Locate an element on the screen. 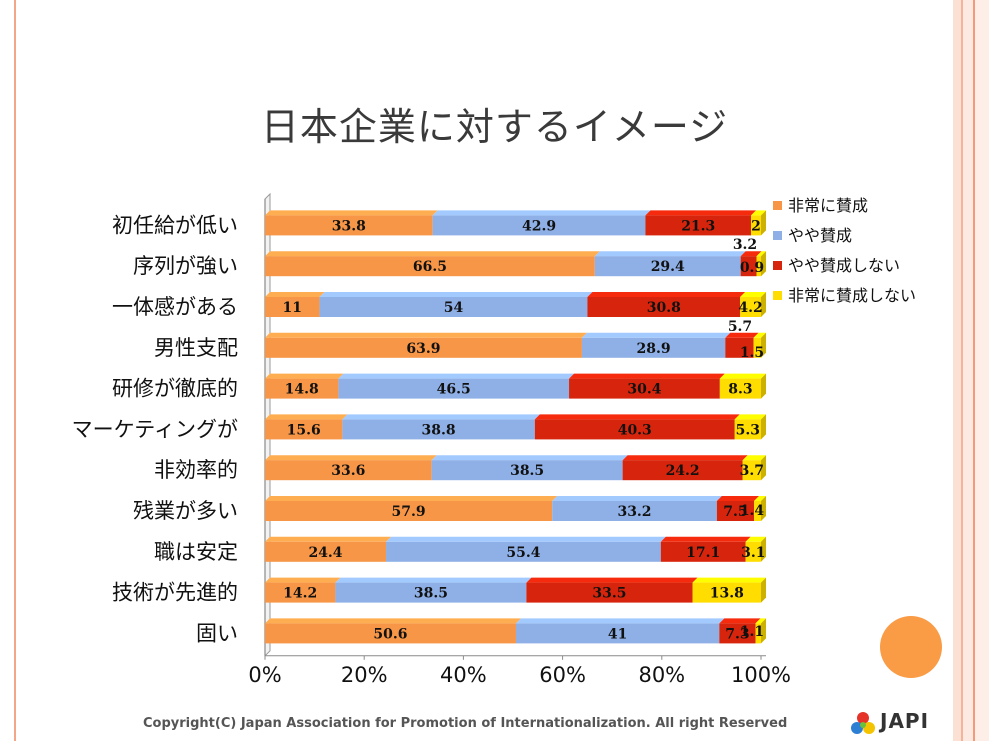 This screenshot has height=741, width=989. category-label: 研修が徹底的 is located at coordinates (175, 389).